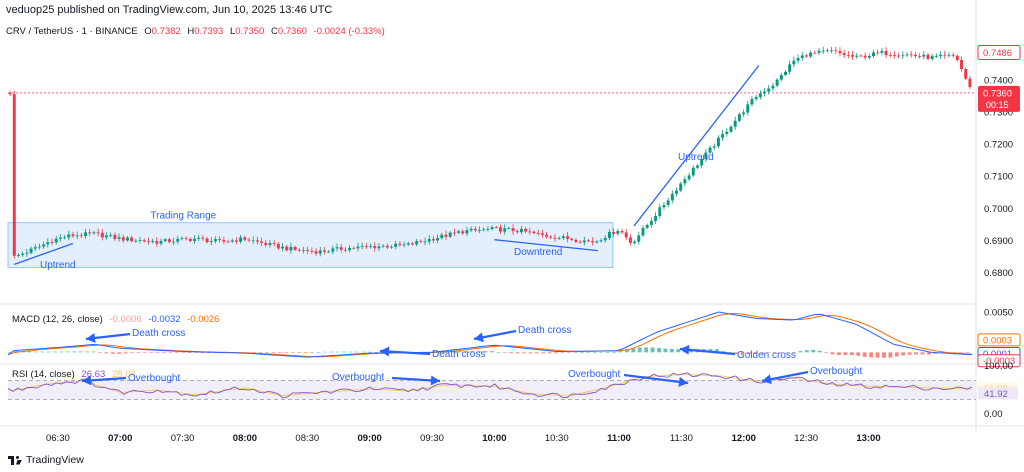  What do you see at coordinates (998, 313) in the screenshot?
I see `macd-tick-label: 0.0050` at bounding box center [998, 313].